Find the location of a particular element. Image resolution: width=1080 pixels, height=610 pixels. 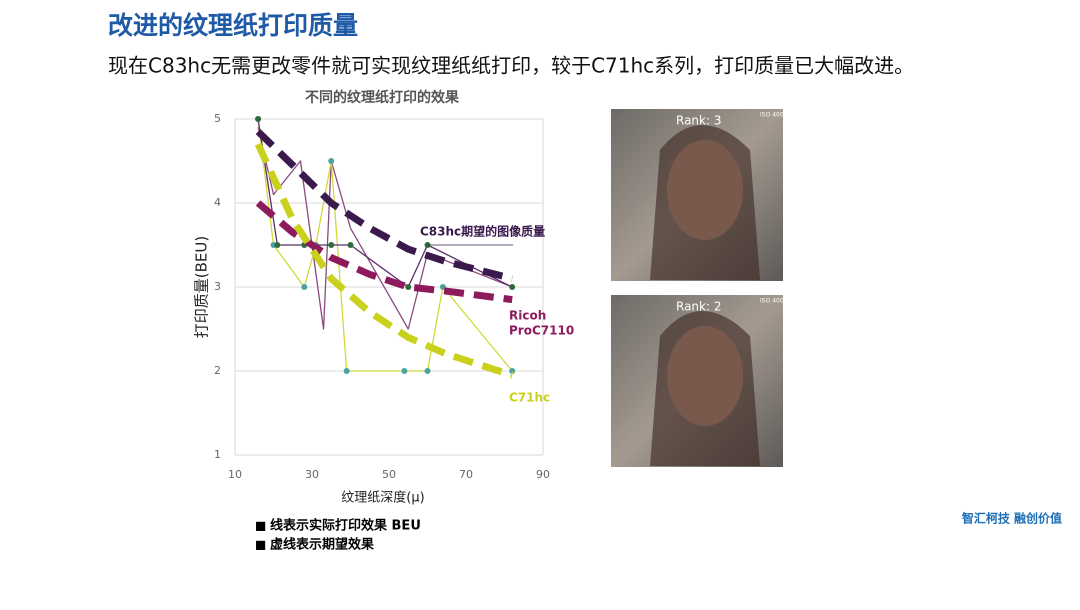

footer-brand: 智汇柯技 融创价值 is located at coordinates (1011, 518).